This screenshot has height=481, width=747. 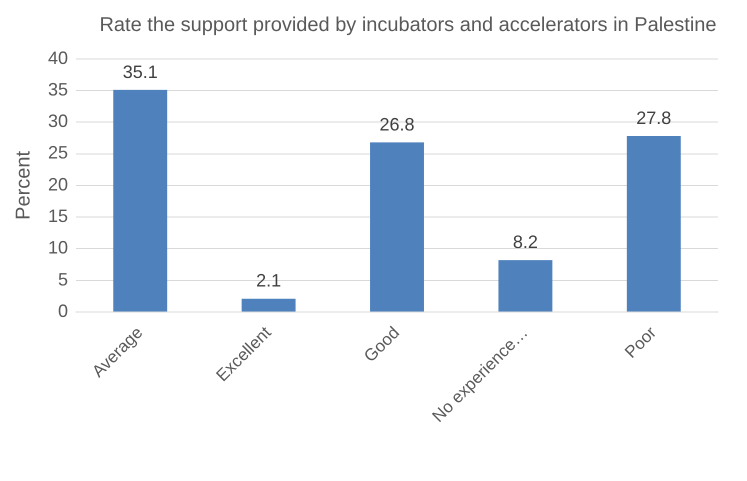 I want to click on y-axis-title: Percent, so click(x=23, y=185).